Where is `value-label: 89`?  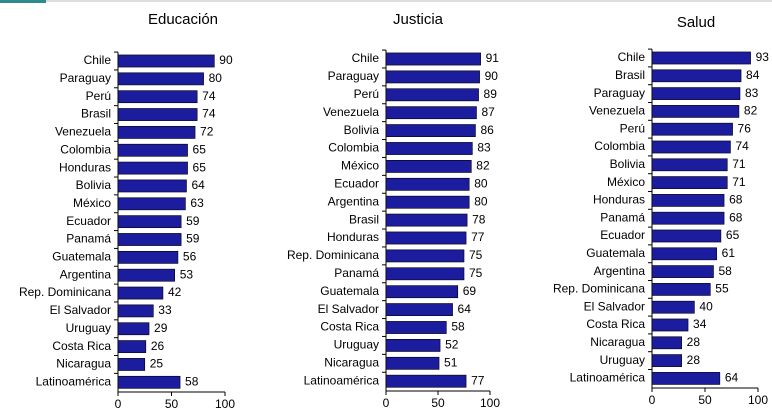
value-label: 89 is located at coordinates (491, 94).